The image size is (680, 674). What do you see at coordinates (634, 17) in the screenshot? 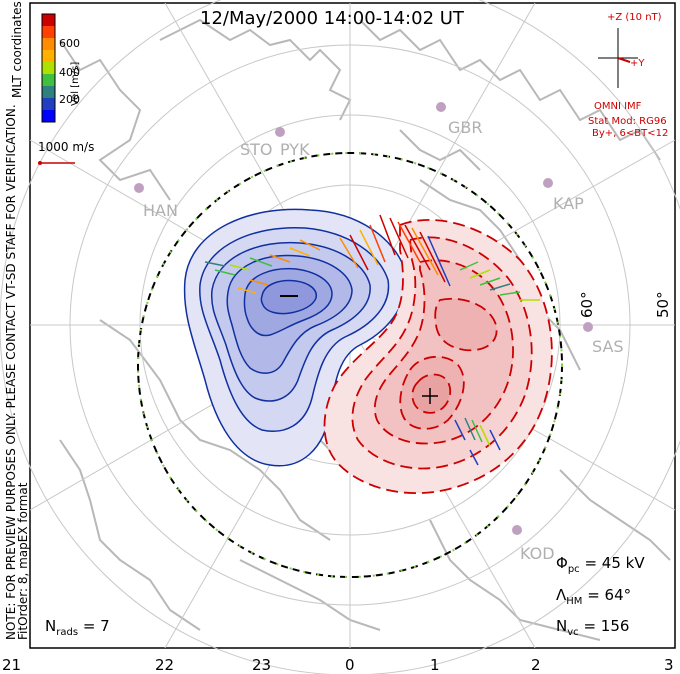
I see `imf-z-label: +Z (10 nT)` at bounding box center [634, 17].